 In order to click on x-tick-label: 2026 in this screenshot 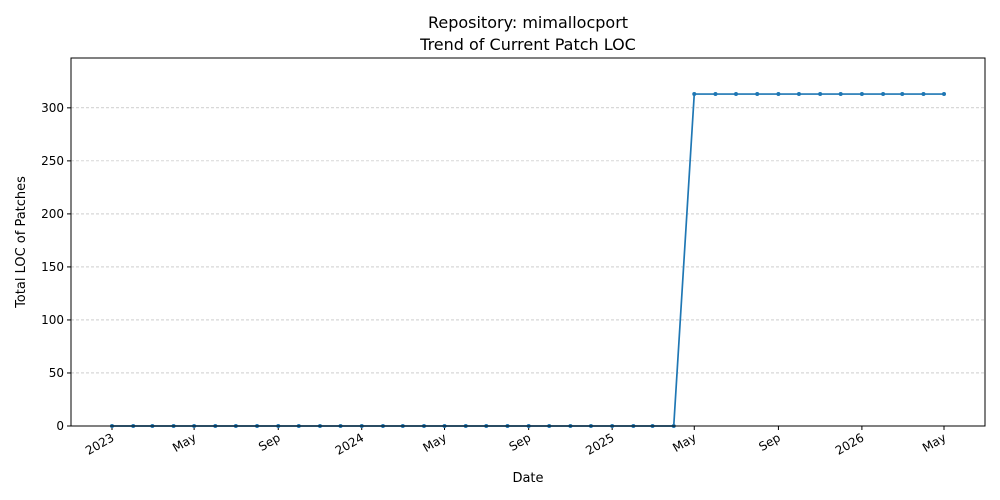, I will do `click(849, 443)`.